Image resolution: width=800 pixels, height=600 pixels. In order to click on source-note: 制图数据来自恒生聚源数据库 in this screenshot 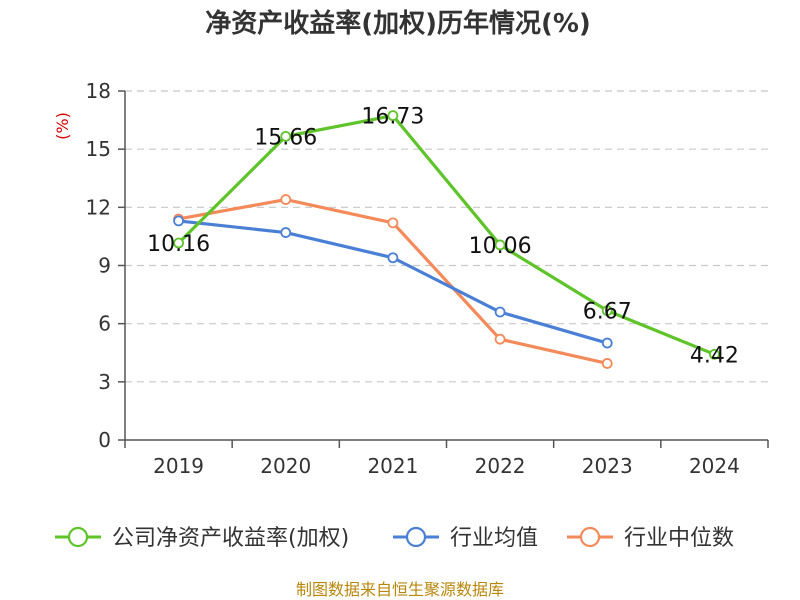, I will do `click(400, 589)`.